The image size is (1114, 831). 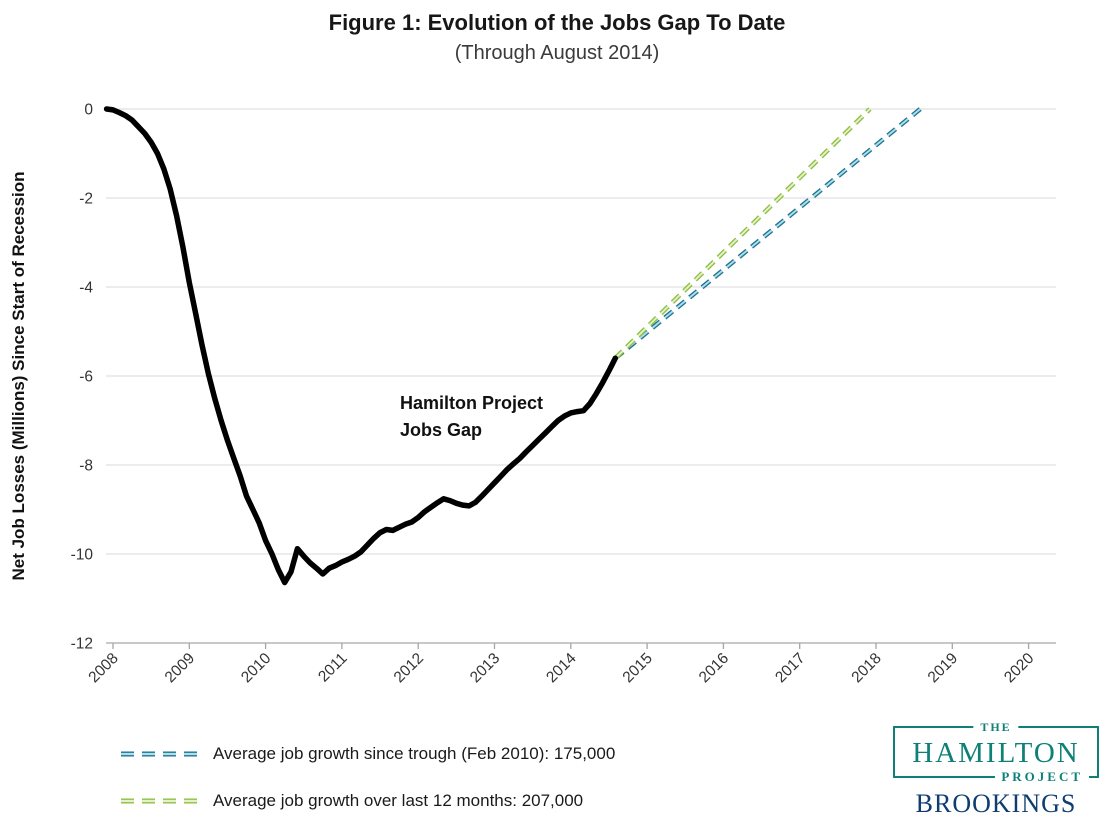 What do you see at coordinates (86, 288) in the screenshot?
I see `y-tick-label: -4` at bounding box center [86, 288].